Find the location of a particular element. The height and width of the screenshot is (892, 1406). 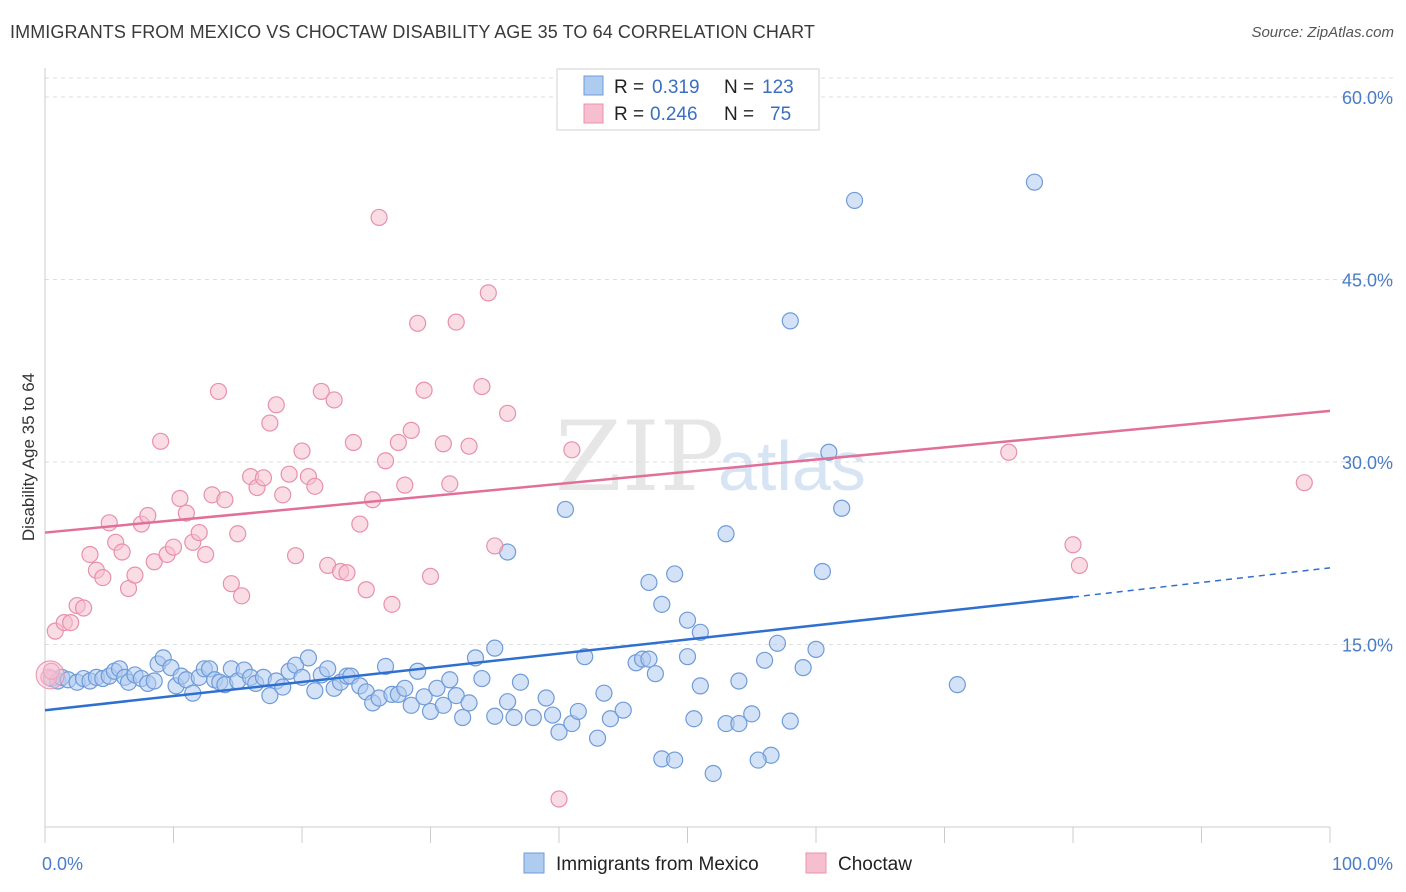

x-tick-label-0: 0.0% is located at coordinates (62, 864).